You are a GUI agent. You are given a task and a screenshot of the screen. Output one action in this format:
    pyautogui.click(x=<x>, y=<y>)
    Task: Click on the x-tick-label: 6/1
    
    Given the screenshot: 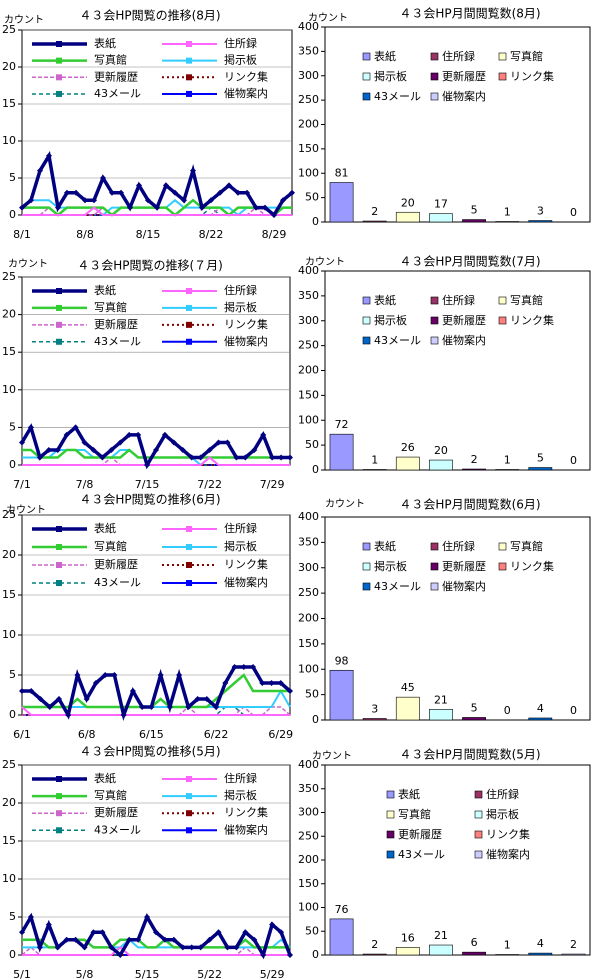 What is the action you would take?
    pyautogui.click(x=22, y=734)
    